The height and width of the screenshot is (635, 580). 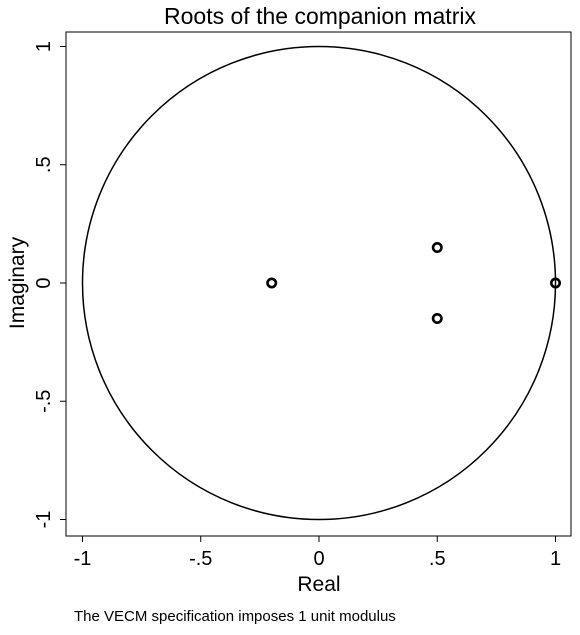 What do you see at coordinates (318, 584) in the screenshot?
I see `x-axis-label: Real` at bounding box center [318, 584].